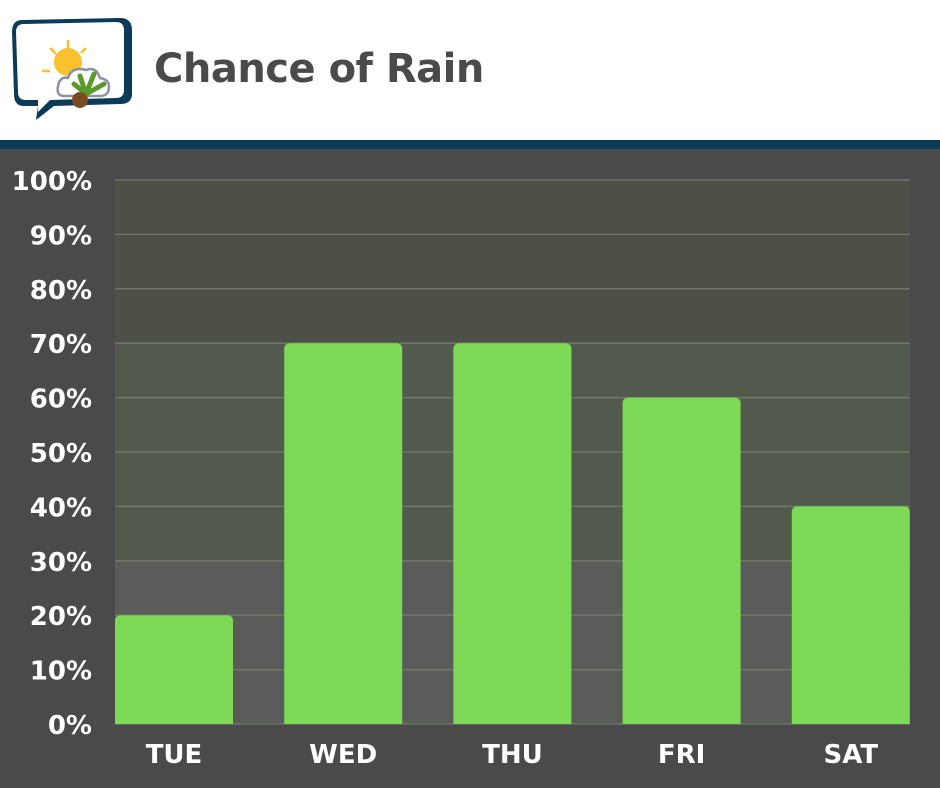 This screenshot has width=940, height=788. What do you see at coordinates (61, 345) in the screenshot?
I see `y-tick-label: 70%` at bounding box center [61, 345].